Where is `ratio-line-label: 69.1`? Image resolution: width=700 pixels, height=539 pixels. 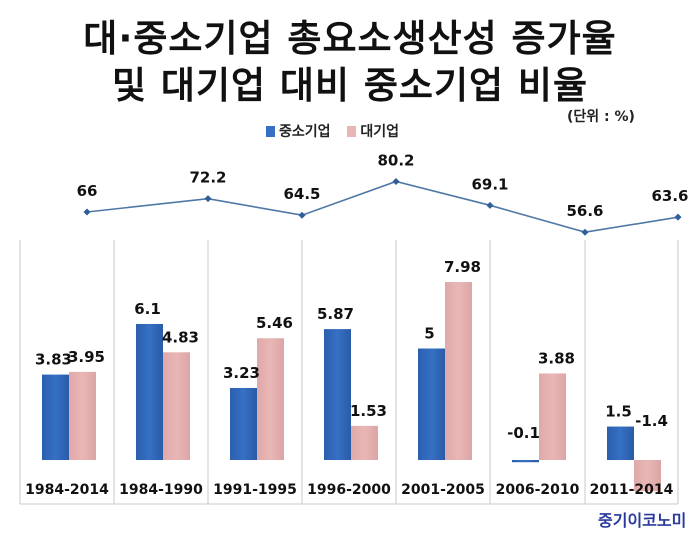 ratio-line-label: 69.1 is located at coordinates (489, 184).